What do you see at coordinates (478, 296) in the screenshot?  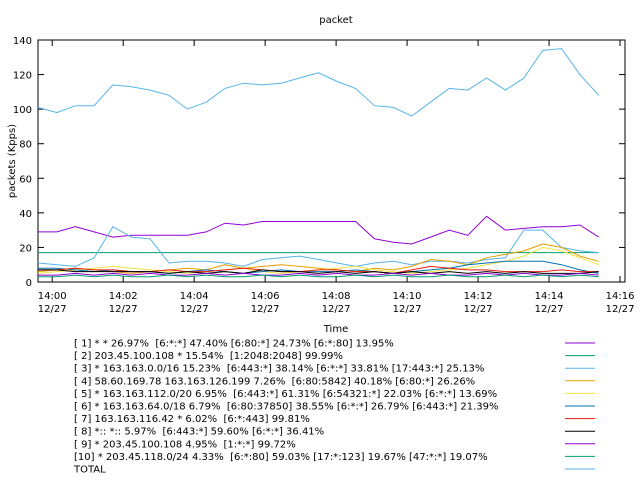 I see `x-tick-label-line: 14:12` at bounding box center [478, 296].